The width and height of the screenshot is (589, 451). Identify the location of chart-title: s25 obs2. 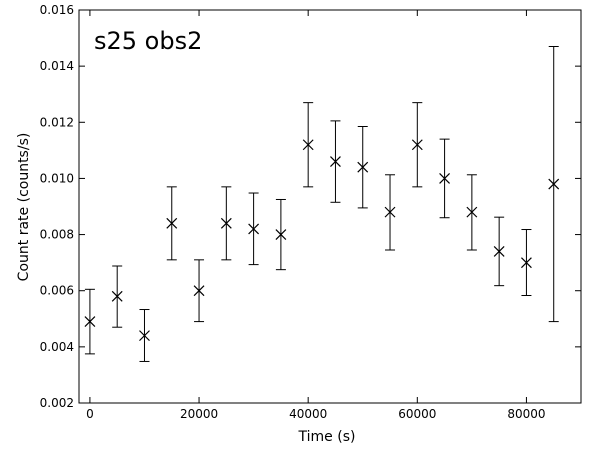
(148, 41).